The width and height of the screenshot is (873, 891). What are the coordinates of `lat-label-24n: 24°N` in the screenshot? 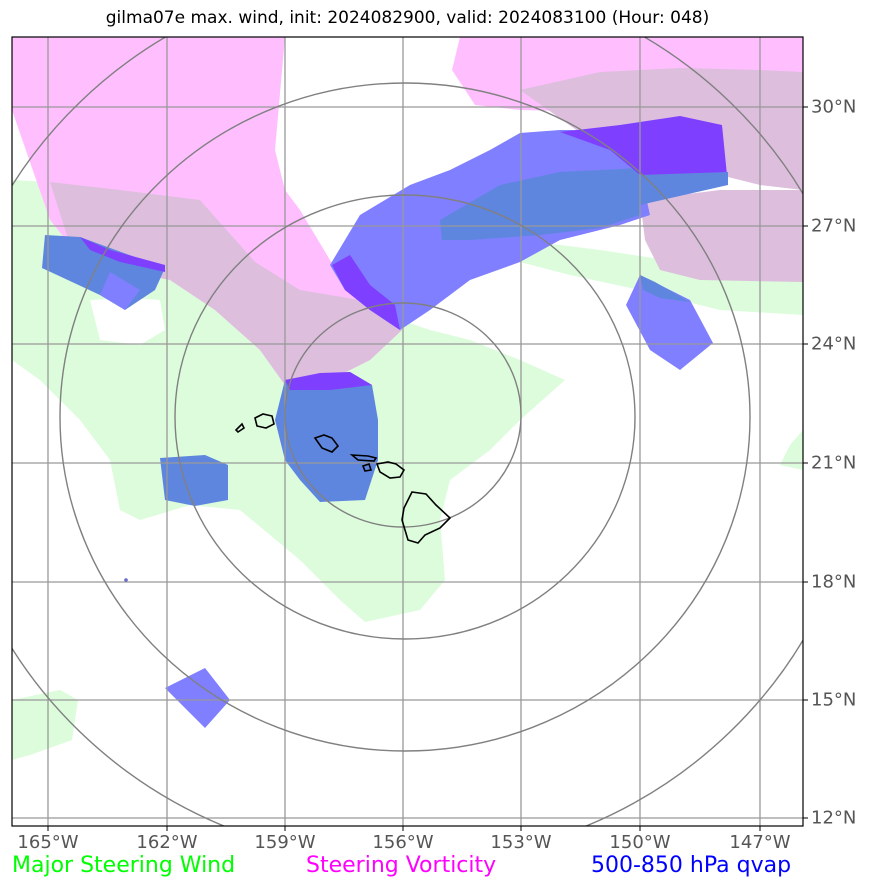 It's located at (834, 344).